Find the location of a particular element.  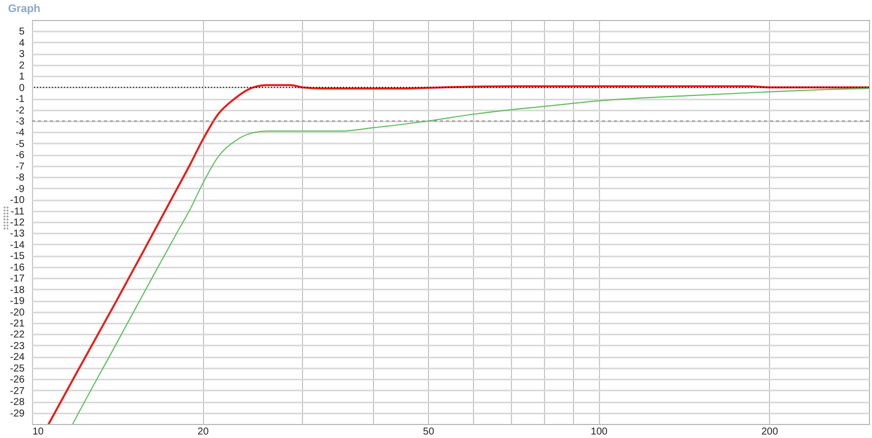

y-tick-label: -28 is located at coordinates (17, 402).